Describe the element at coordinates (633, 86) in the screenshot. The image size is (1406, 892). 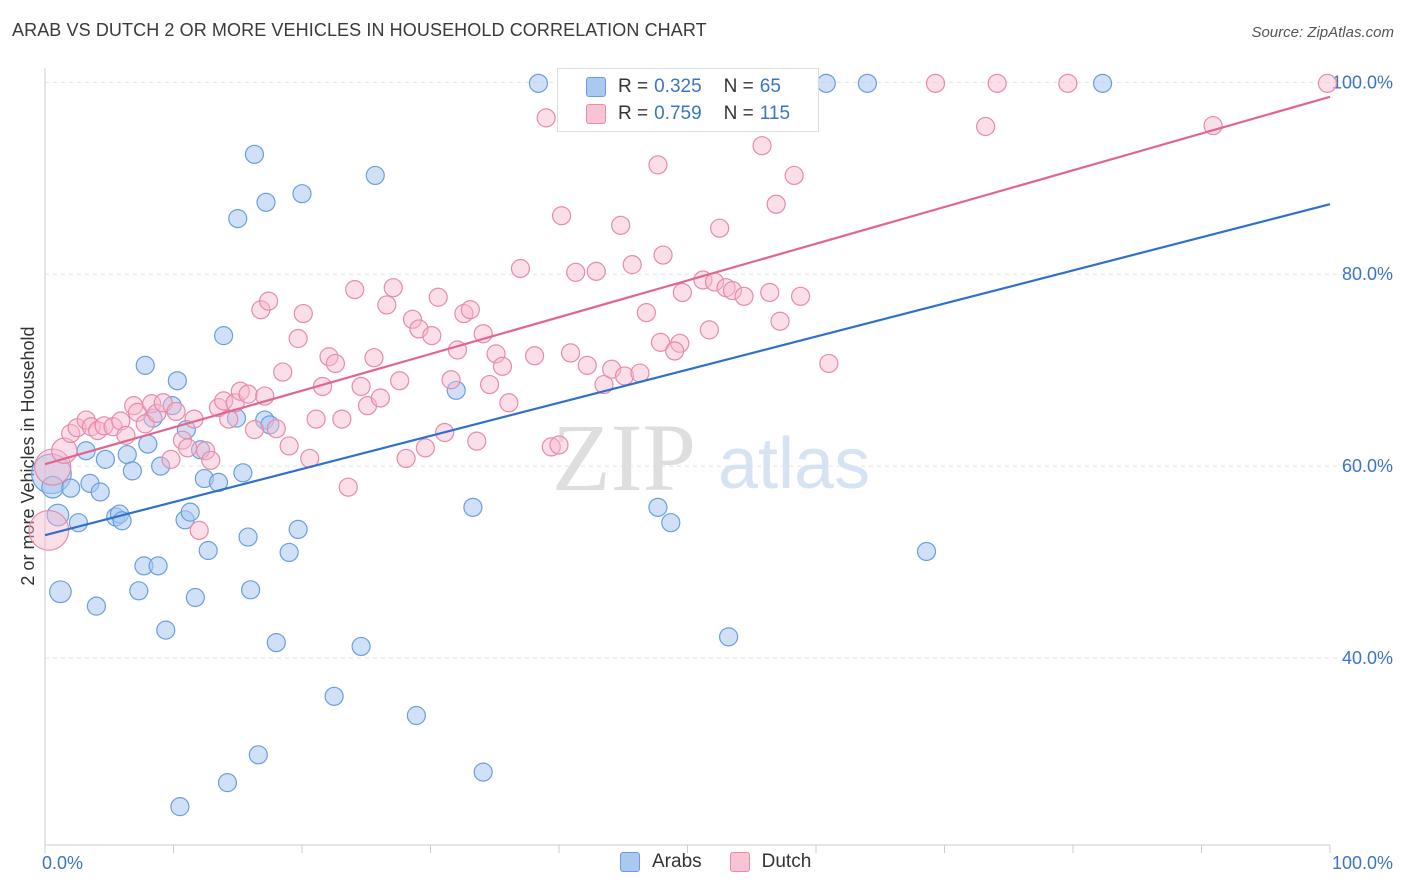
I see `arabs-r-label: R =` at that location.